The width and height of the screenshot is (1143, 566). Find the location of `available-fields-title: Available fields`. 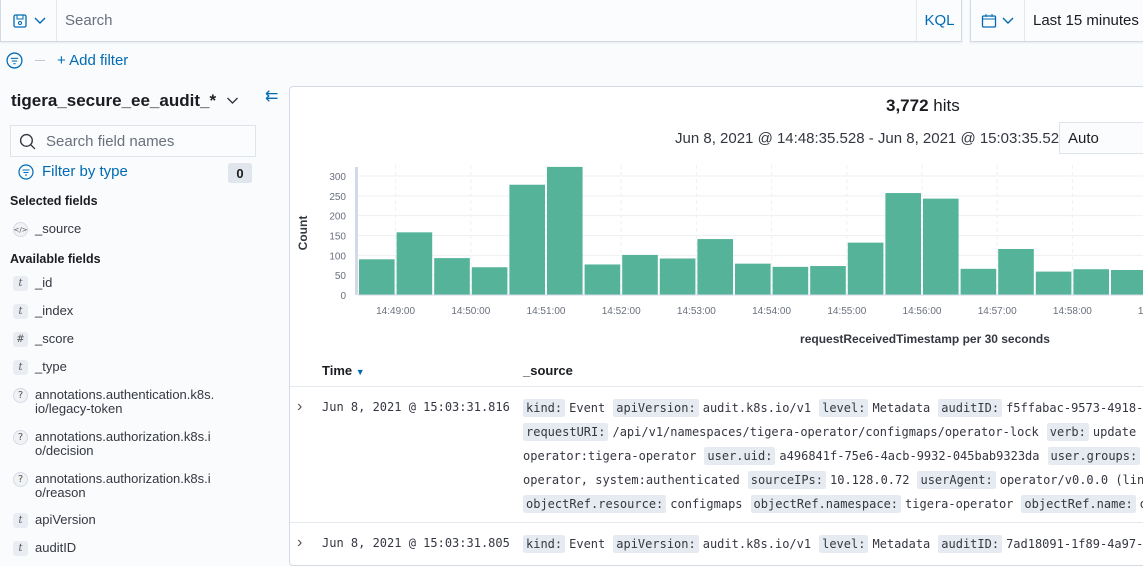

available-fields-title: Available fields is located at coordinates (55, 259).